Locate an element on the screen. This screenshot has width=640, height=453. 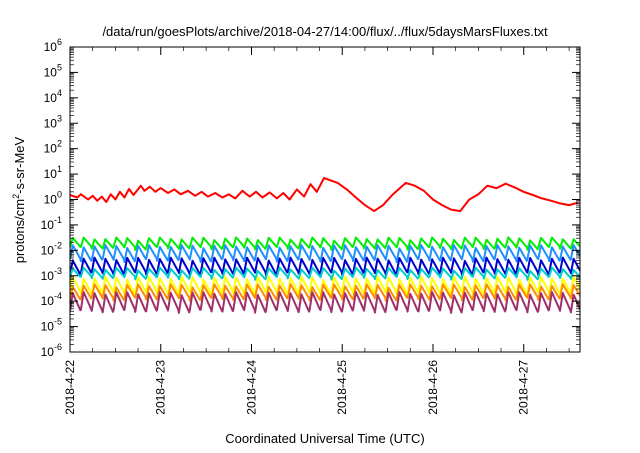
y-tick-label: 10⁰ is located at coordinates (53, 198).